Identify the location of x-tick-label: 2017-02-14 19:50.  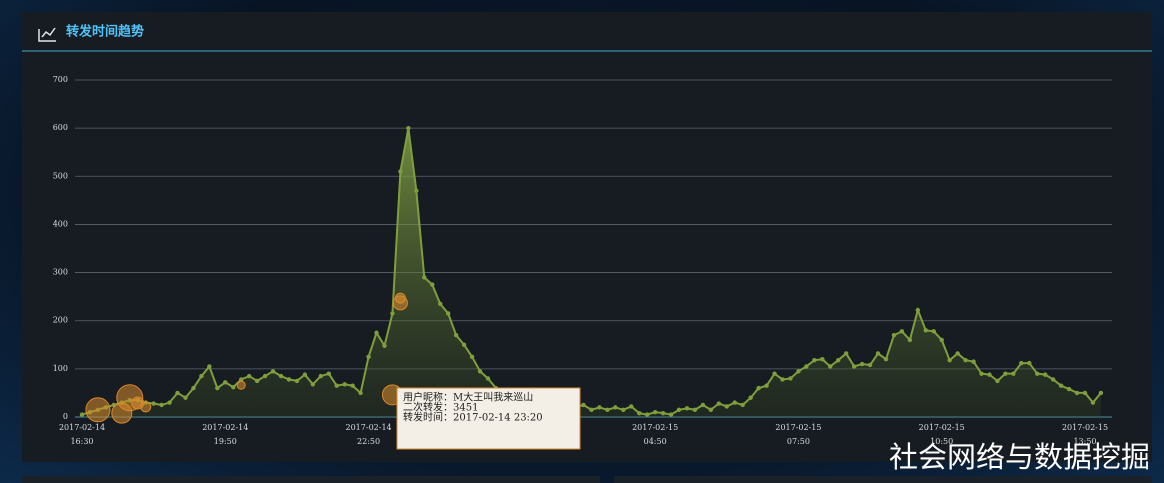
(225, 434).